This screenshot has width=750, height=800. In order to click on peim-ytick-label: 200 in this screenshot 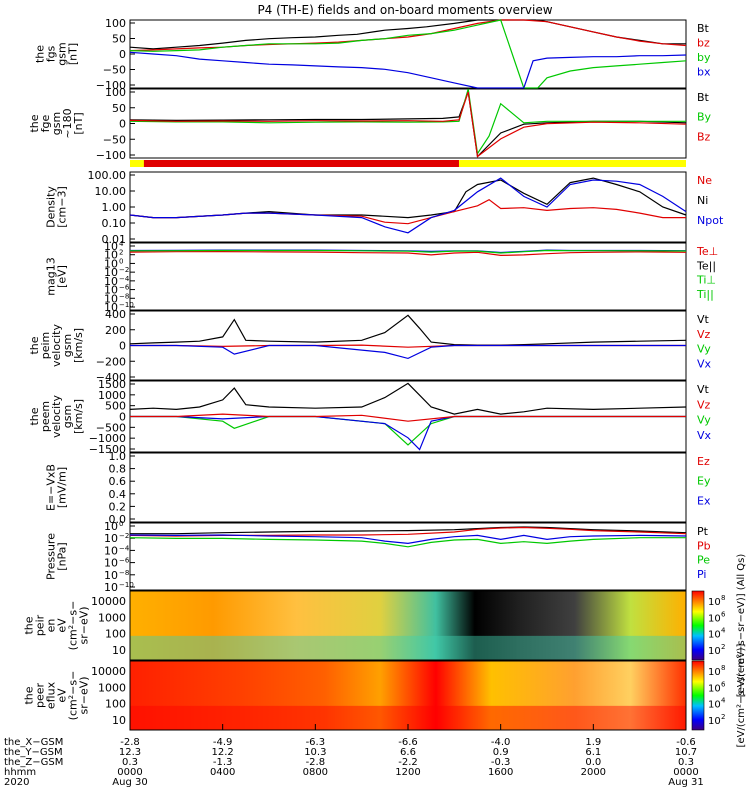, I will do `click(115, 330)`.